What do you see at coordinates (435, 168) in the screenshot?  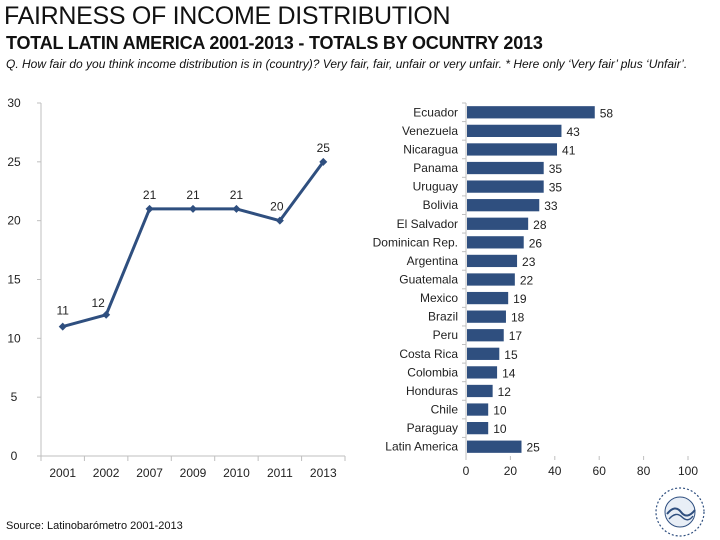 I see `bar-category-label: Panama` at bounding box center [435, 168].